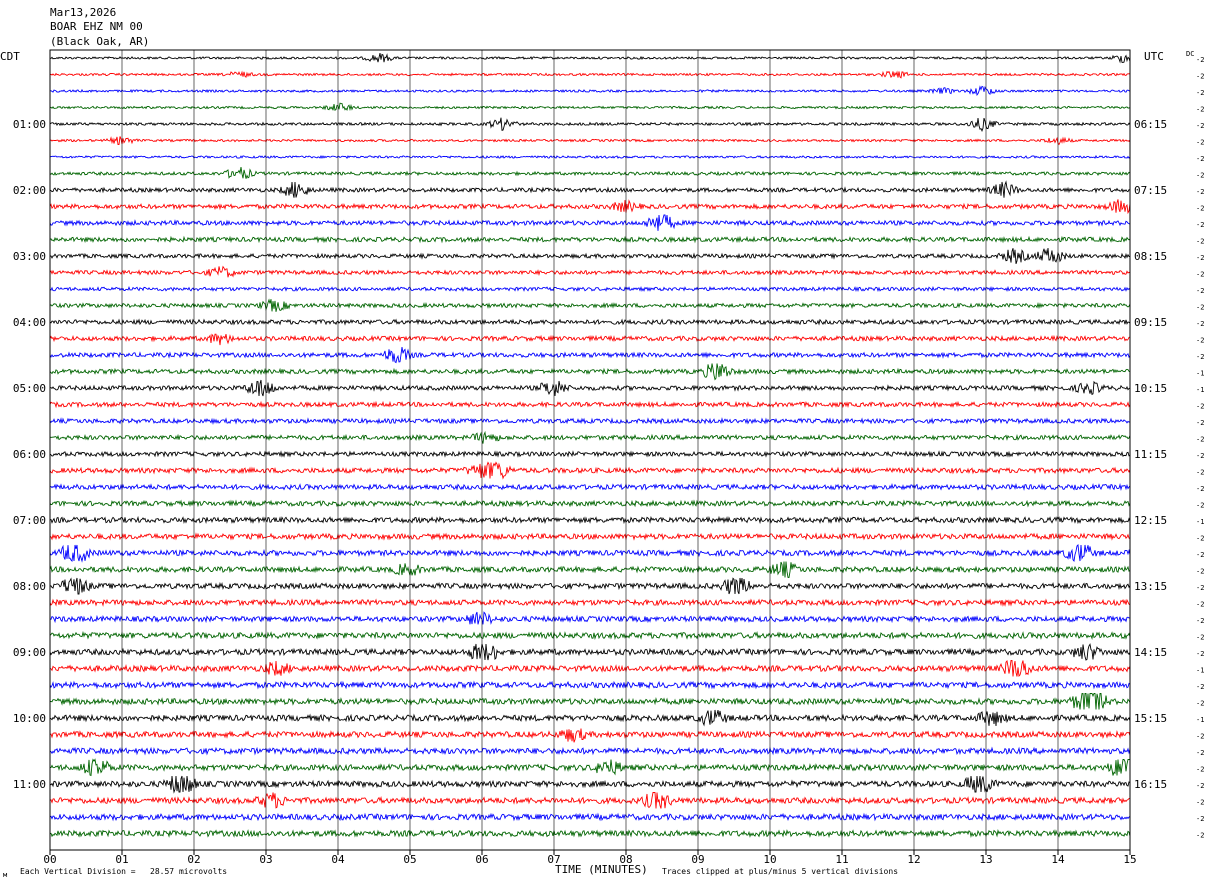  What do you see at coordinates (1058, 859) in the screenshot?
I see `x-tick-label: 14` at bounding box center [1058, 859].